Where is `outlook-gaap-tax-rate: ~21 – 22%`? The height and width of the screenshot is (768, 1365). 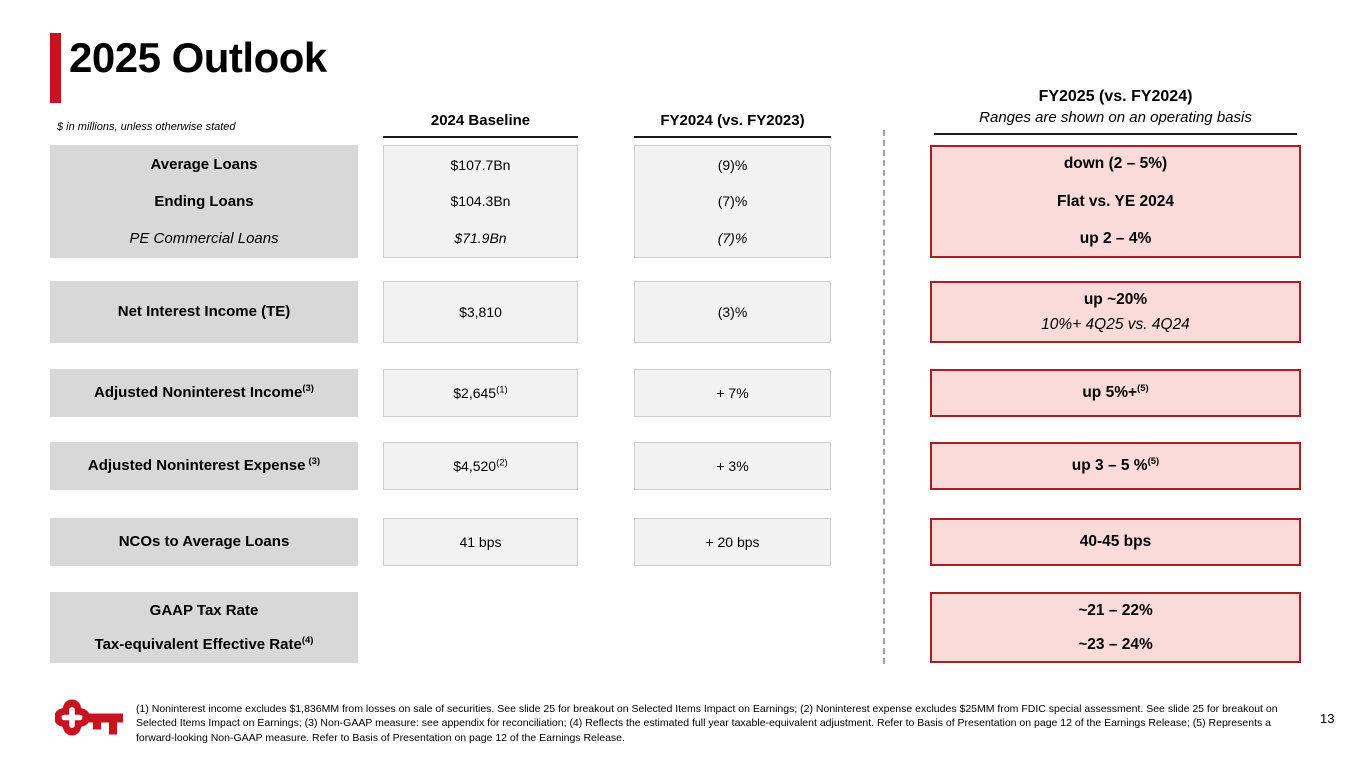 outlook-gaap-tax-rate: ~21 – 22% is located at coordinates (1115, 610).